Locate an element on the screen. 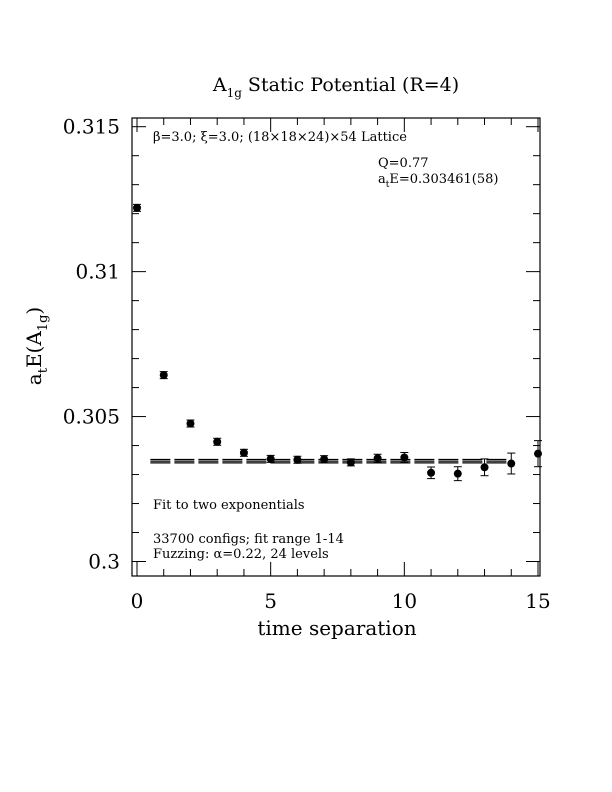  y-axis-label-mid: E(A is located at coordinates (34, 349).